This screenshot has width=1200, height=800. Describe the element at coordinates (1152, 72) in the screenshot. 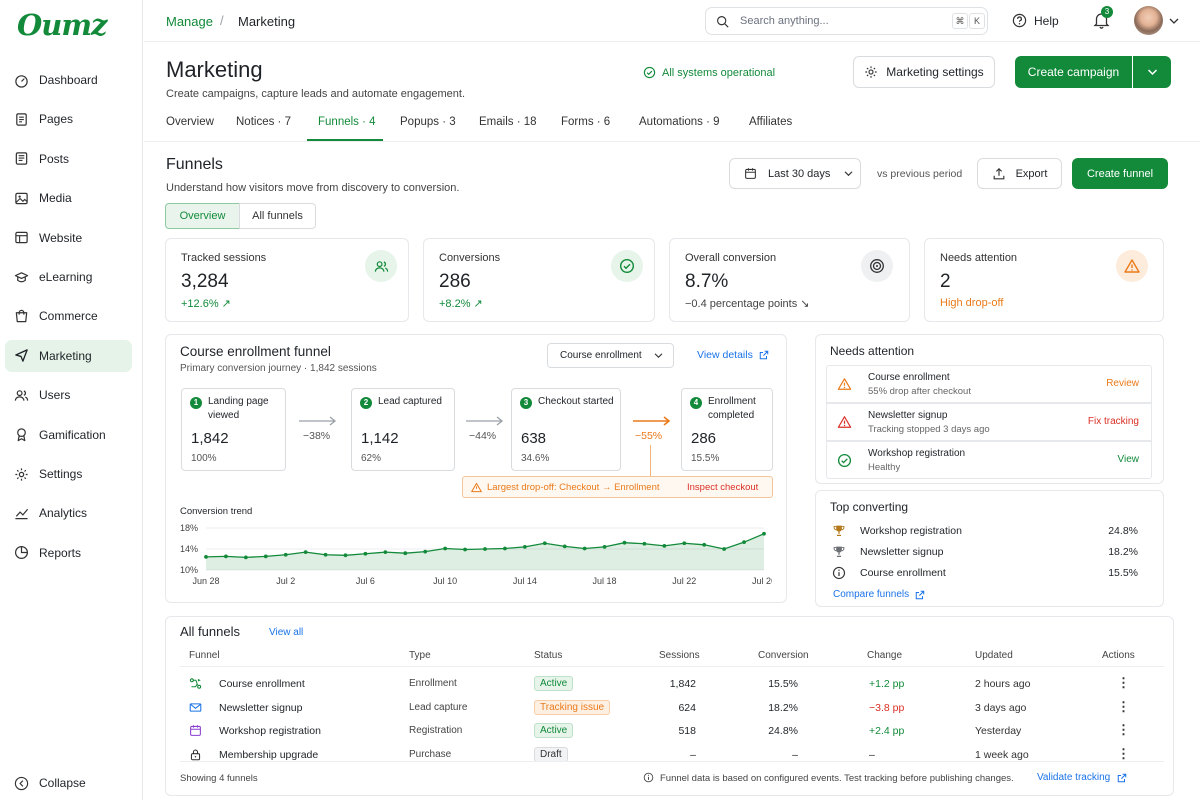

I see `create-campaign-dropdown` at that location.